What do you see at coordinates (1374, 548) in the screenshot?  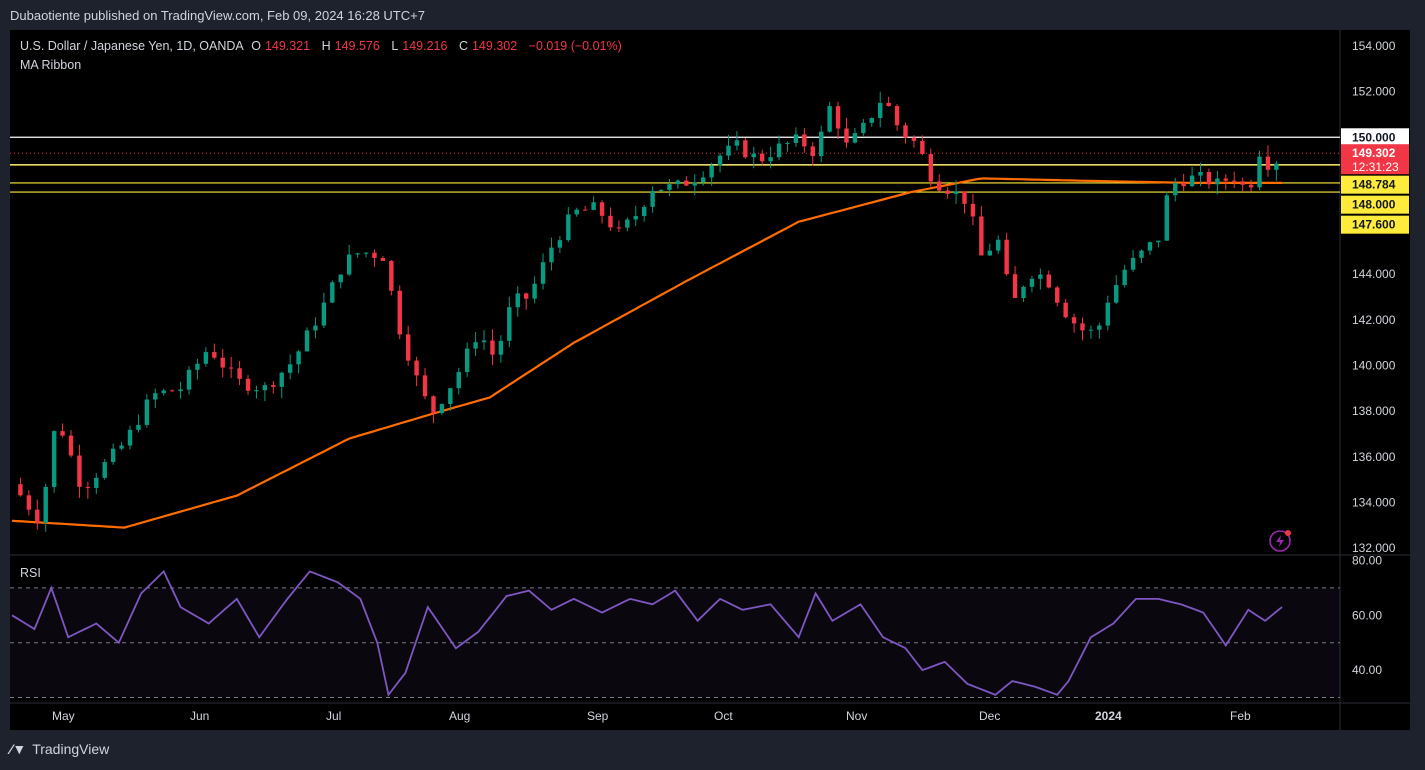 I see `price-tick-label: 132.000` at bounding box center [1374, 548].